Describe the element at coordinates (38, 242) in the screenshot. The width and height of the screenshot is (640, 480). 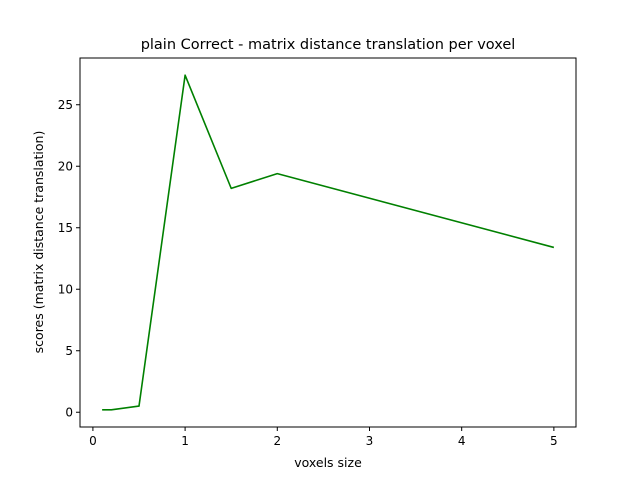
I see `y-axis-label: scores (matrix distance translation)` at that location.